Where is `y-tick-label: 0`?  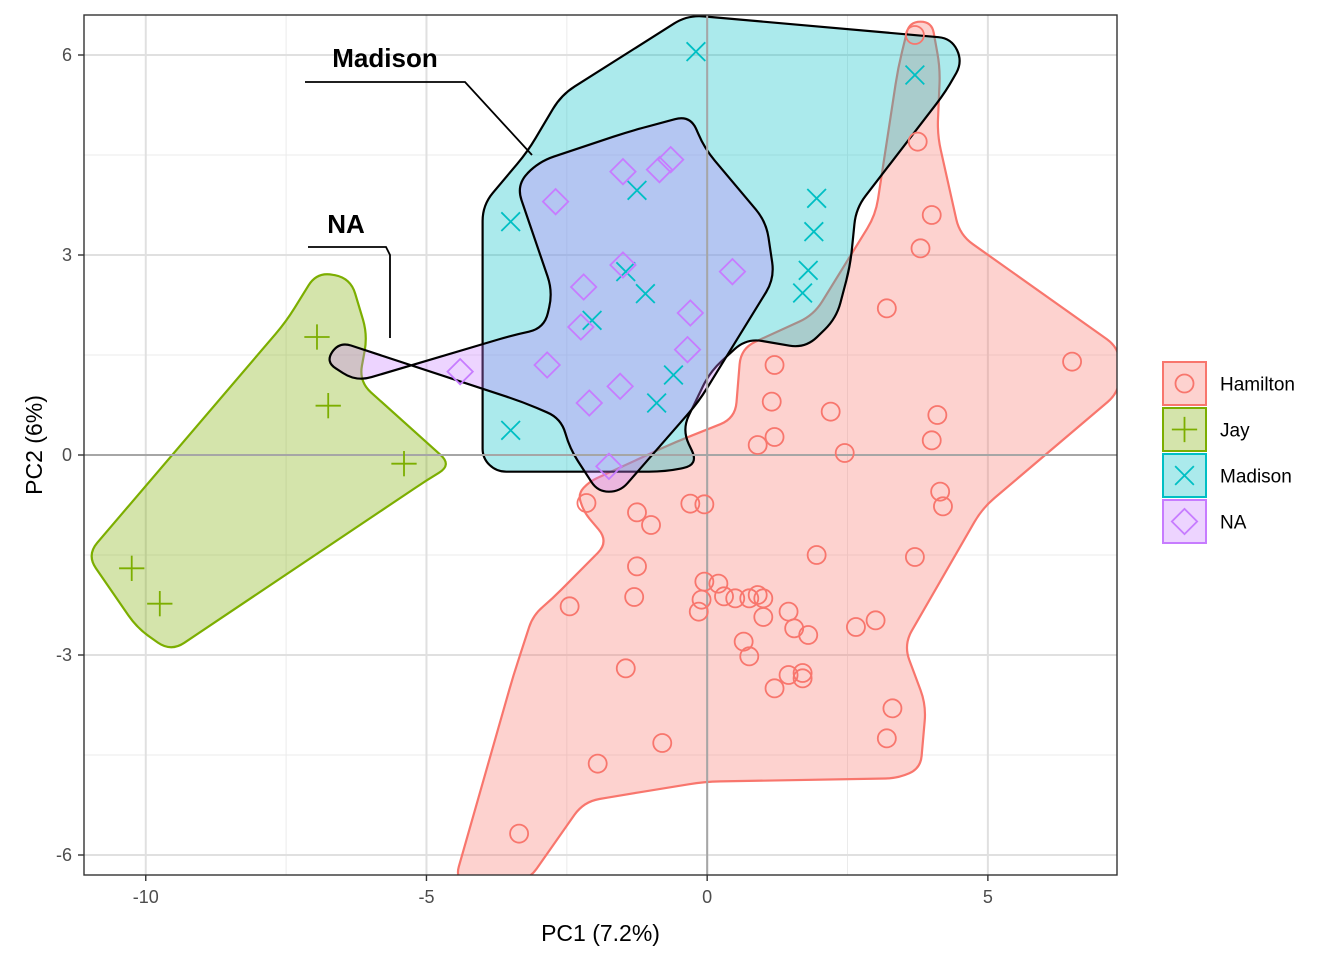 y-tick-label: 0 is located at coordinates (67, 455).